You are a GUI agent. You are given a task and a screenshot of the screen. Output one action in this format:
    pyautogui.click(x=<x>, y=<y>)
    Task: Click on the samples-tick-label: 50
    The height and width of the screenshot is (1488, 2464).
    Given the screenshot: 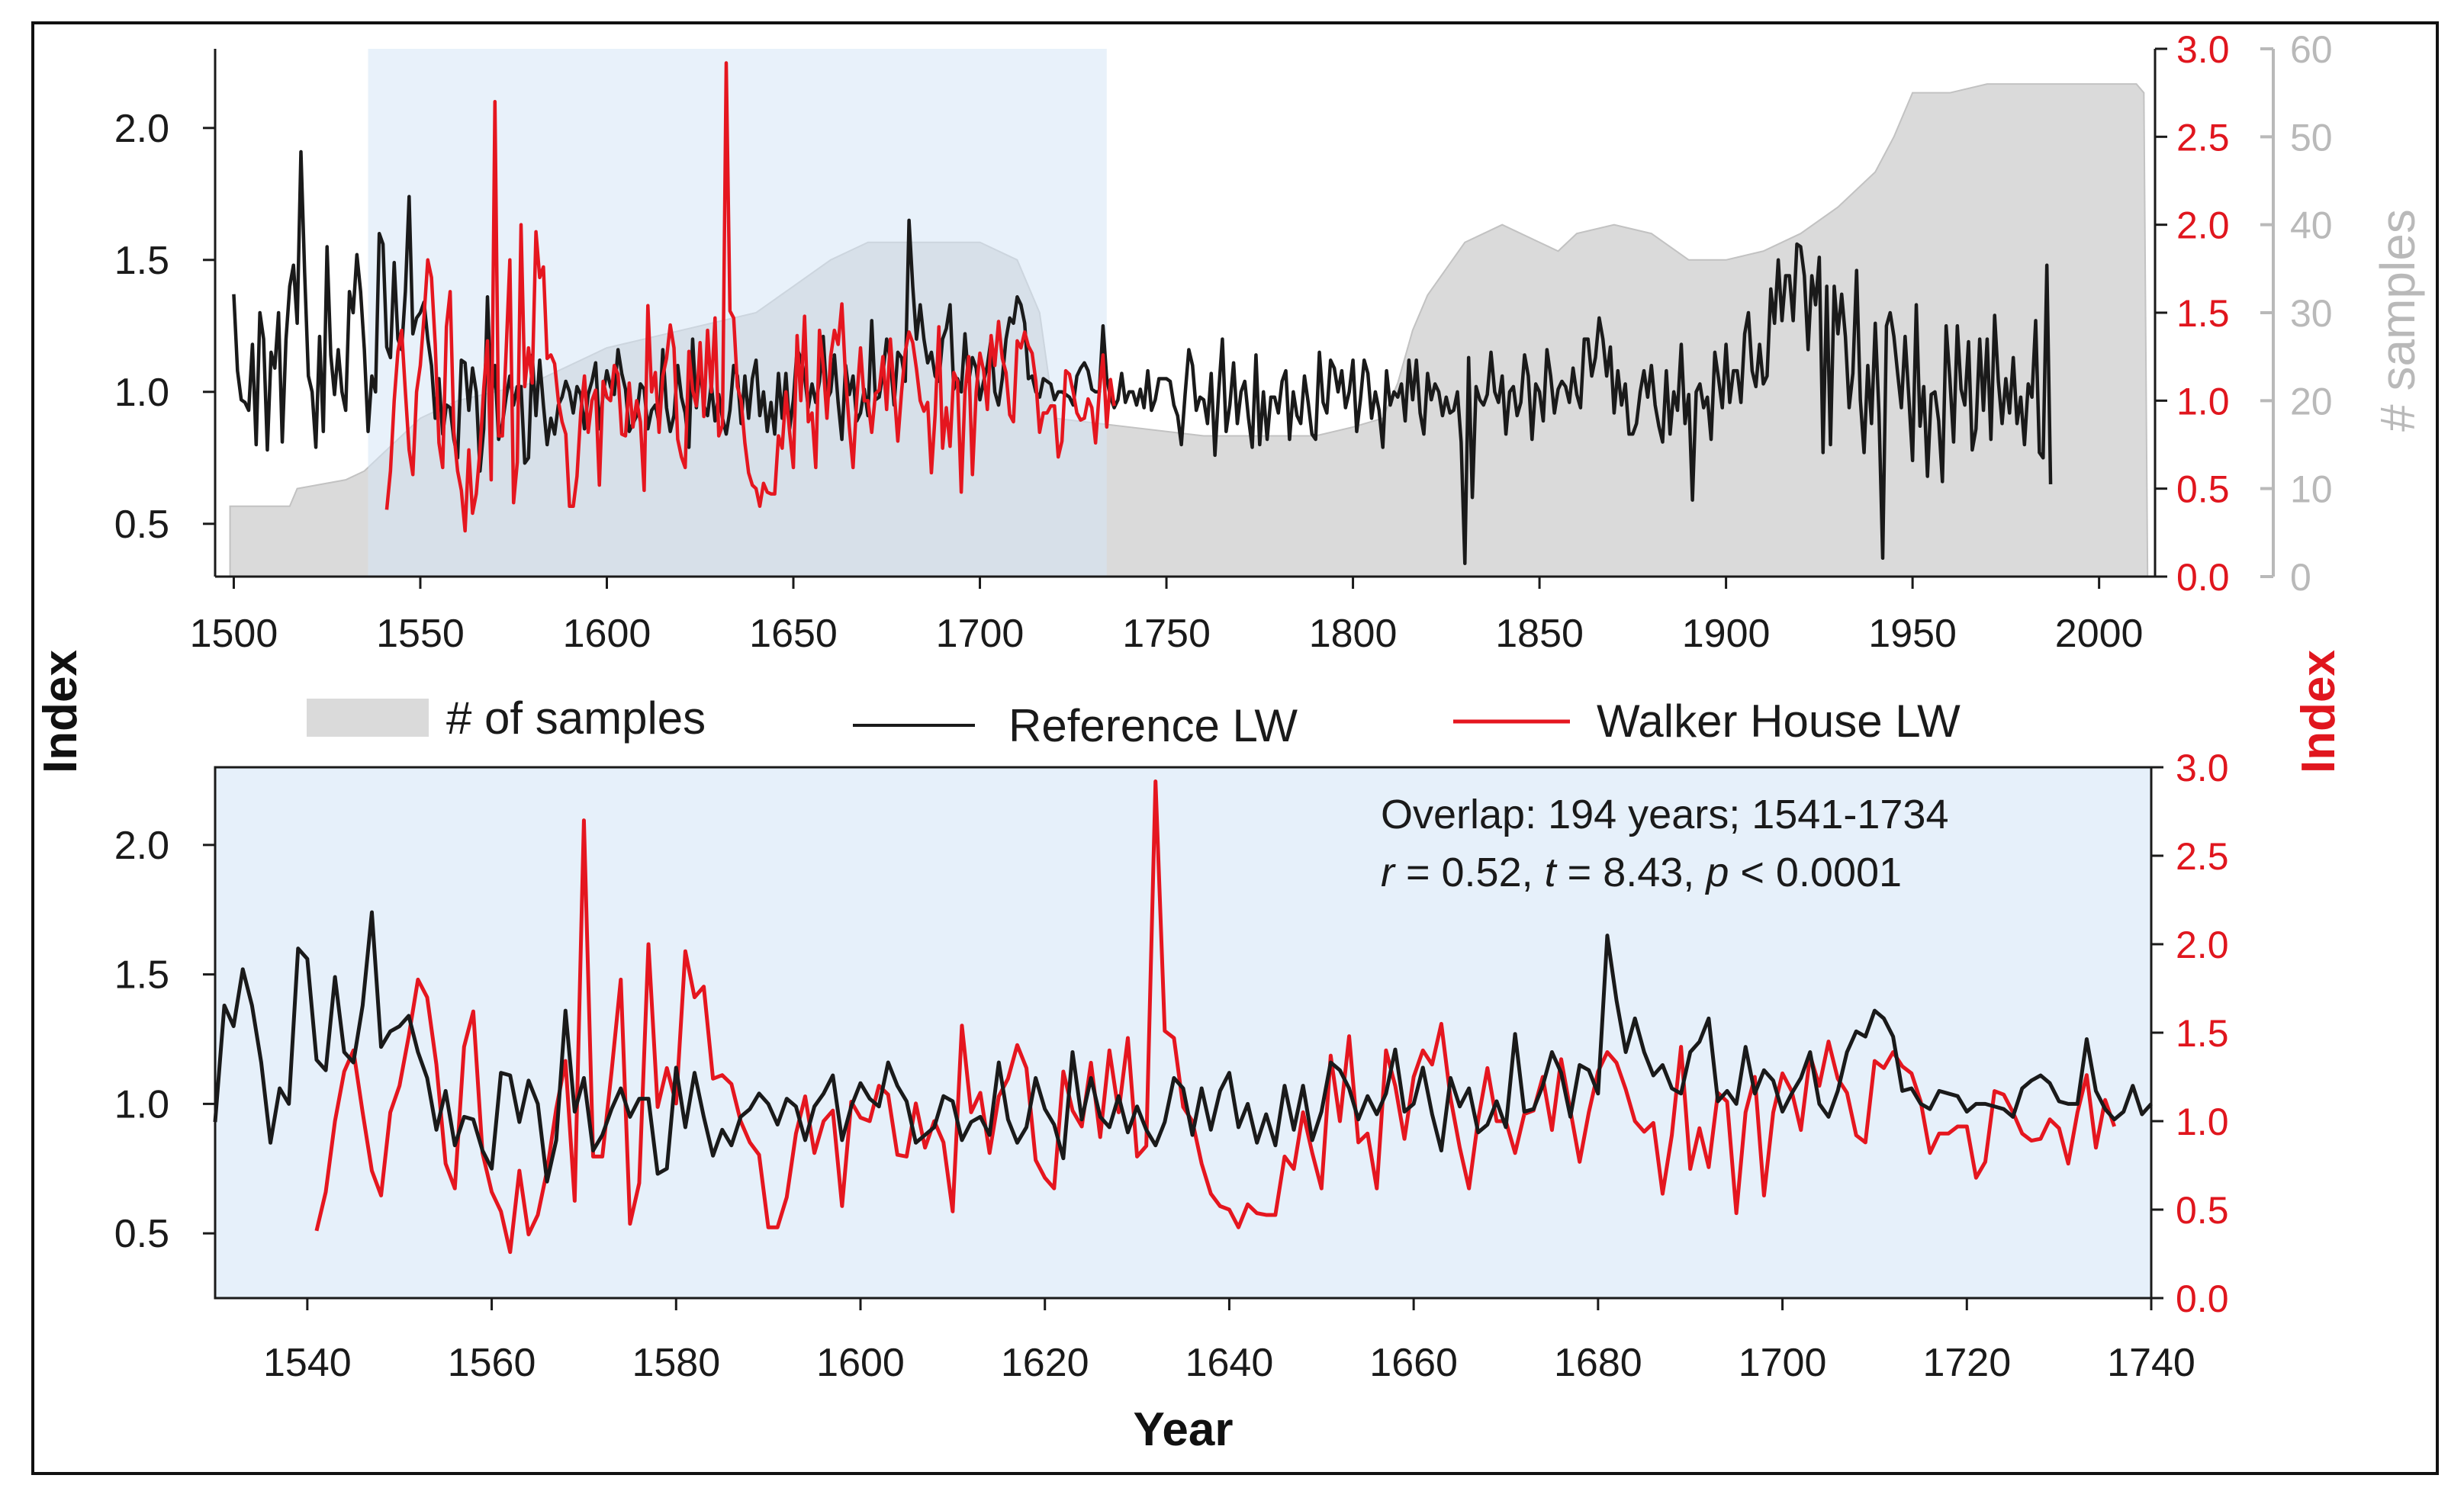 What is the action you would take?
    pyautogui.click(x=2311, y=137)
    